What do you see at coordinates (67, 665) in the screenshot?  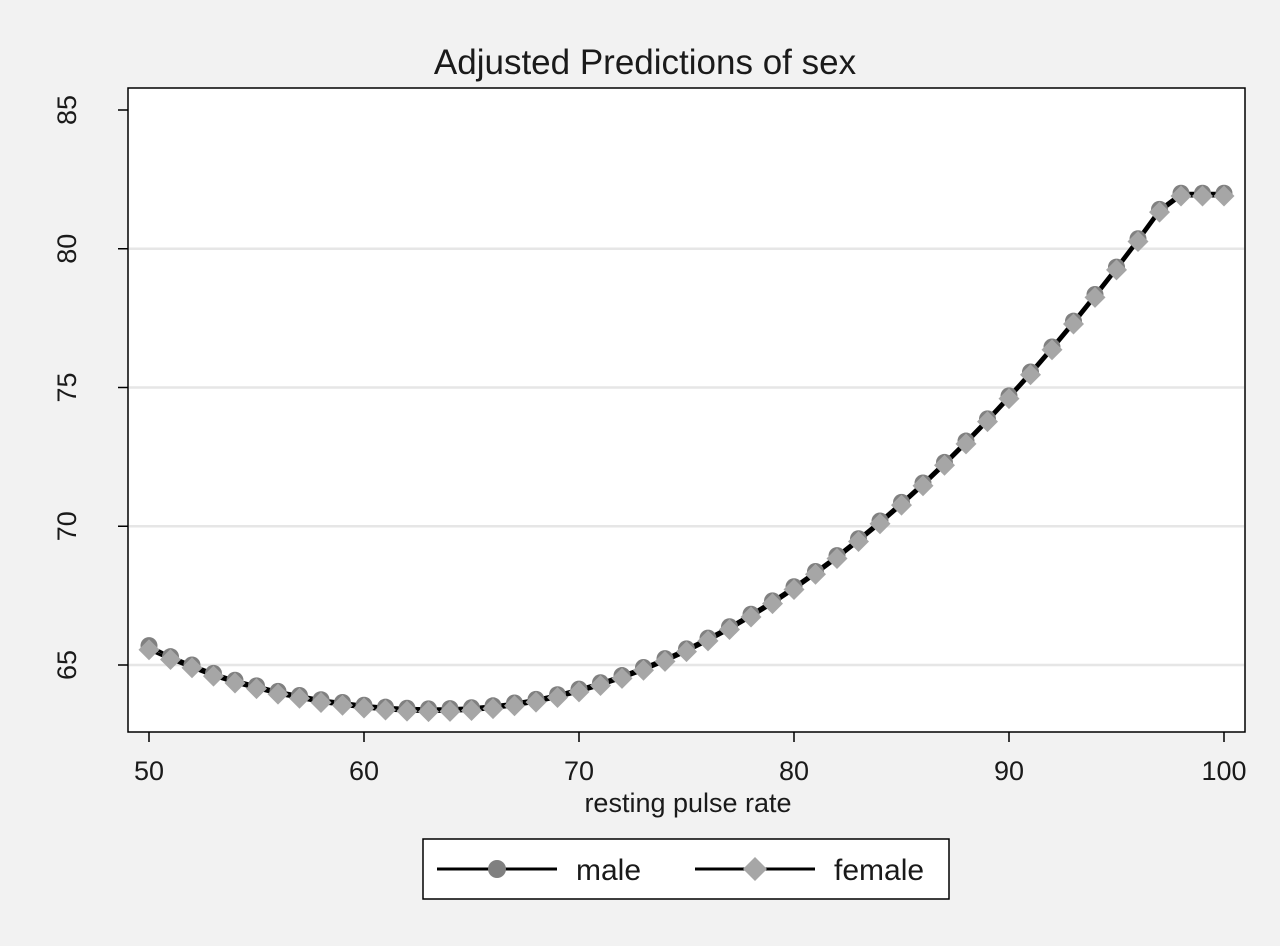 I see `y-tick-label: 65` at bounding box center [67, 665].